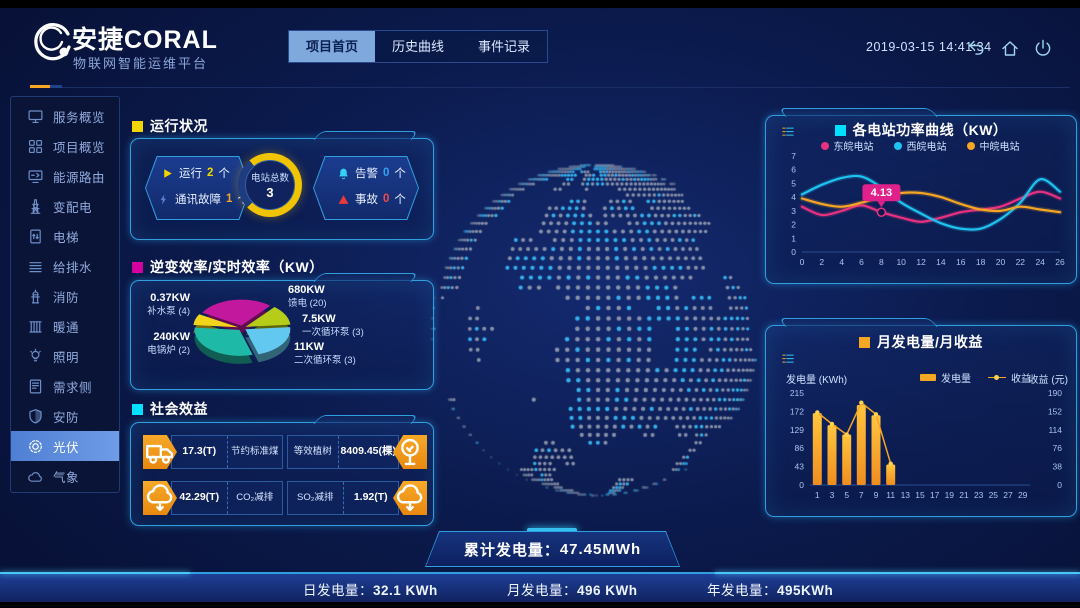 This screenshot has width=1080, height=608. I want to click on svg-text: 215, so click(797, 393).